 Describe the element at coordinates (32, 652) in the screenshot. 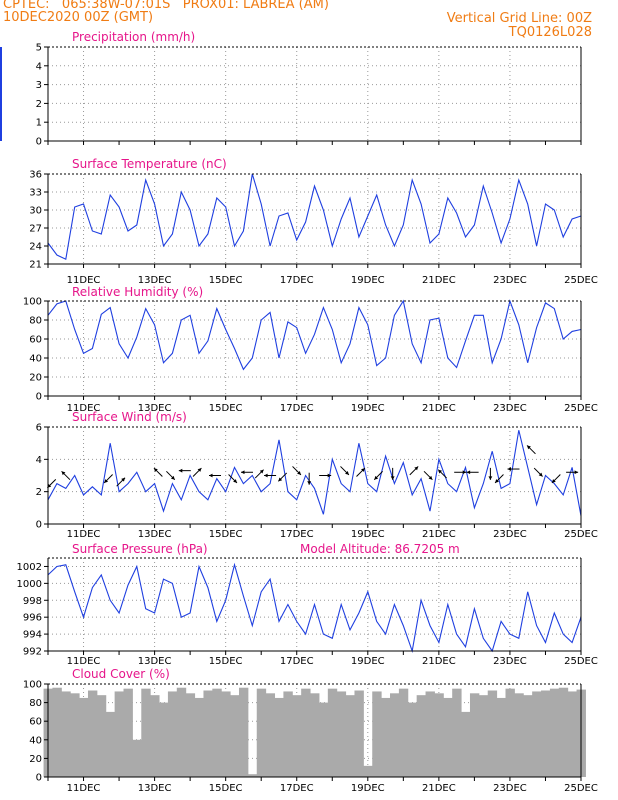

I see `y-tick-label: 992` at that location.